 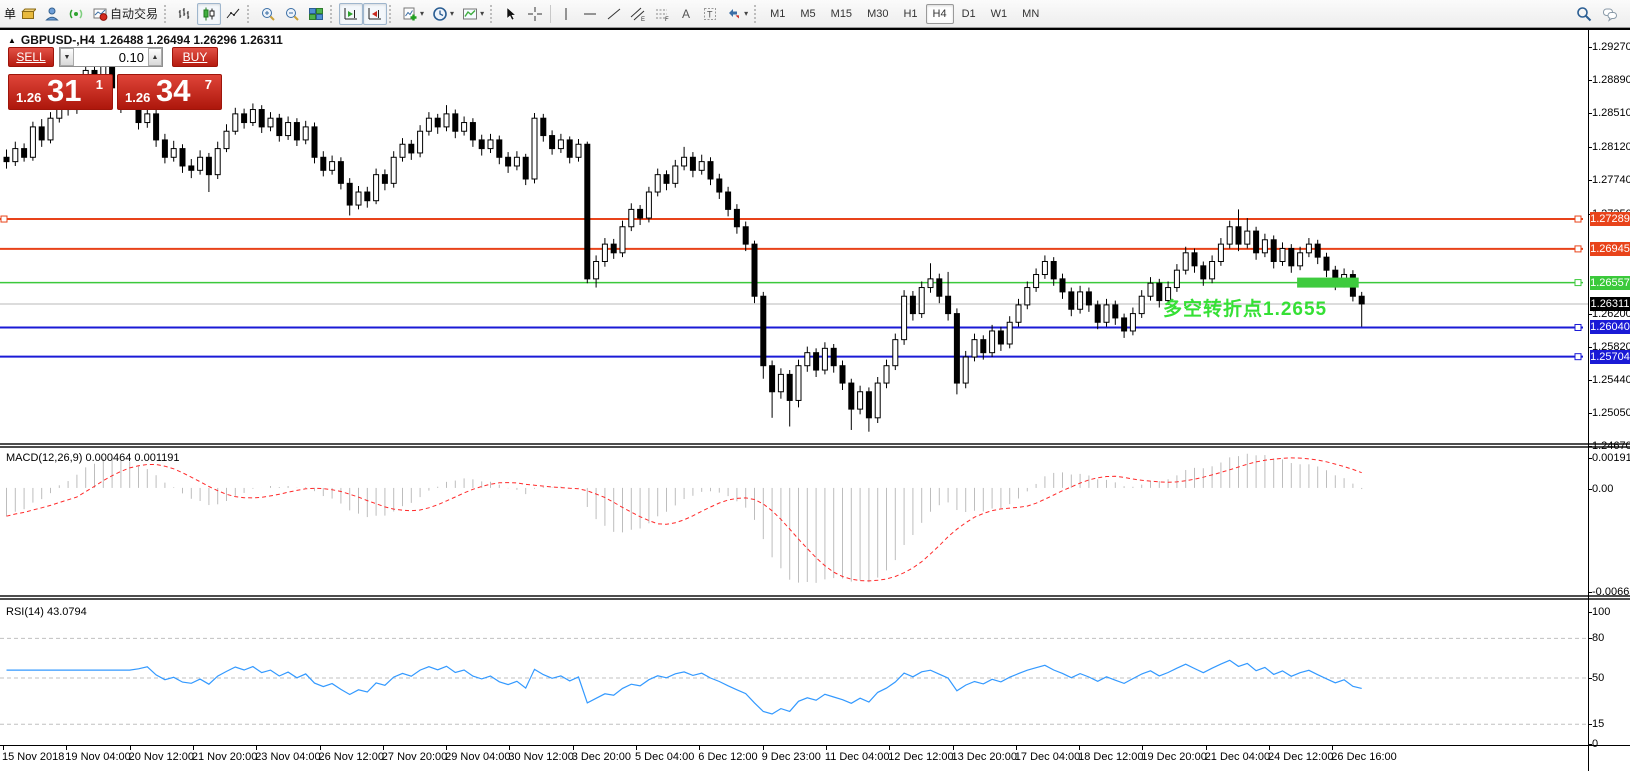 What do you see at coordinates (292, 14) in the screenshot?
I see `zoom-out-button` at bounding box center [292, 14].